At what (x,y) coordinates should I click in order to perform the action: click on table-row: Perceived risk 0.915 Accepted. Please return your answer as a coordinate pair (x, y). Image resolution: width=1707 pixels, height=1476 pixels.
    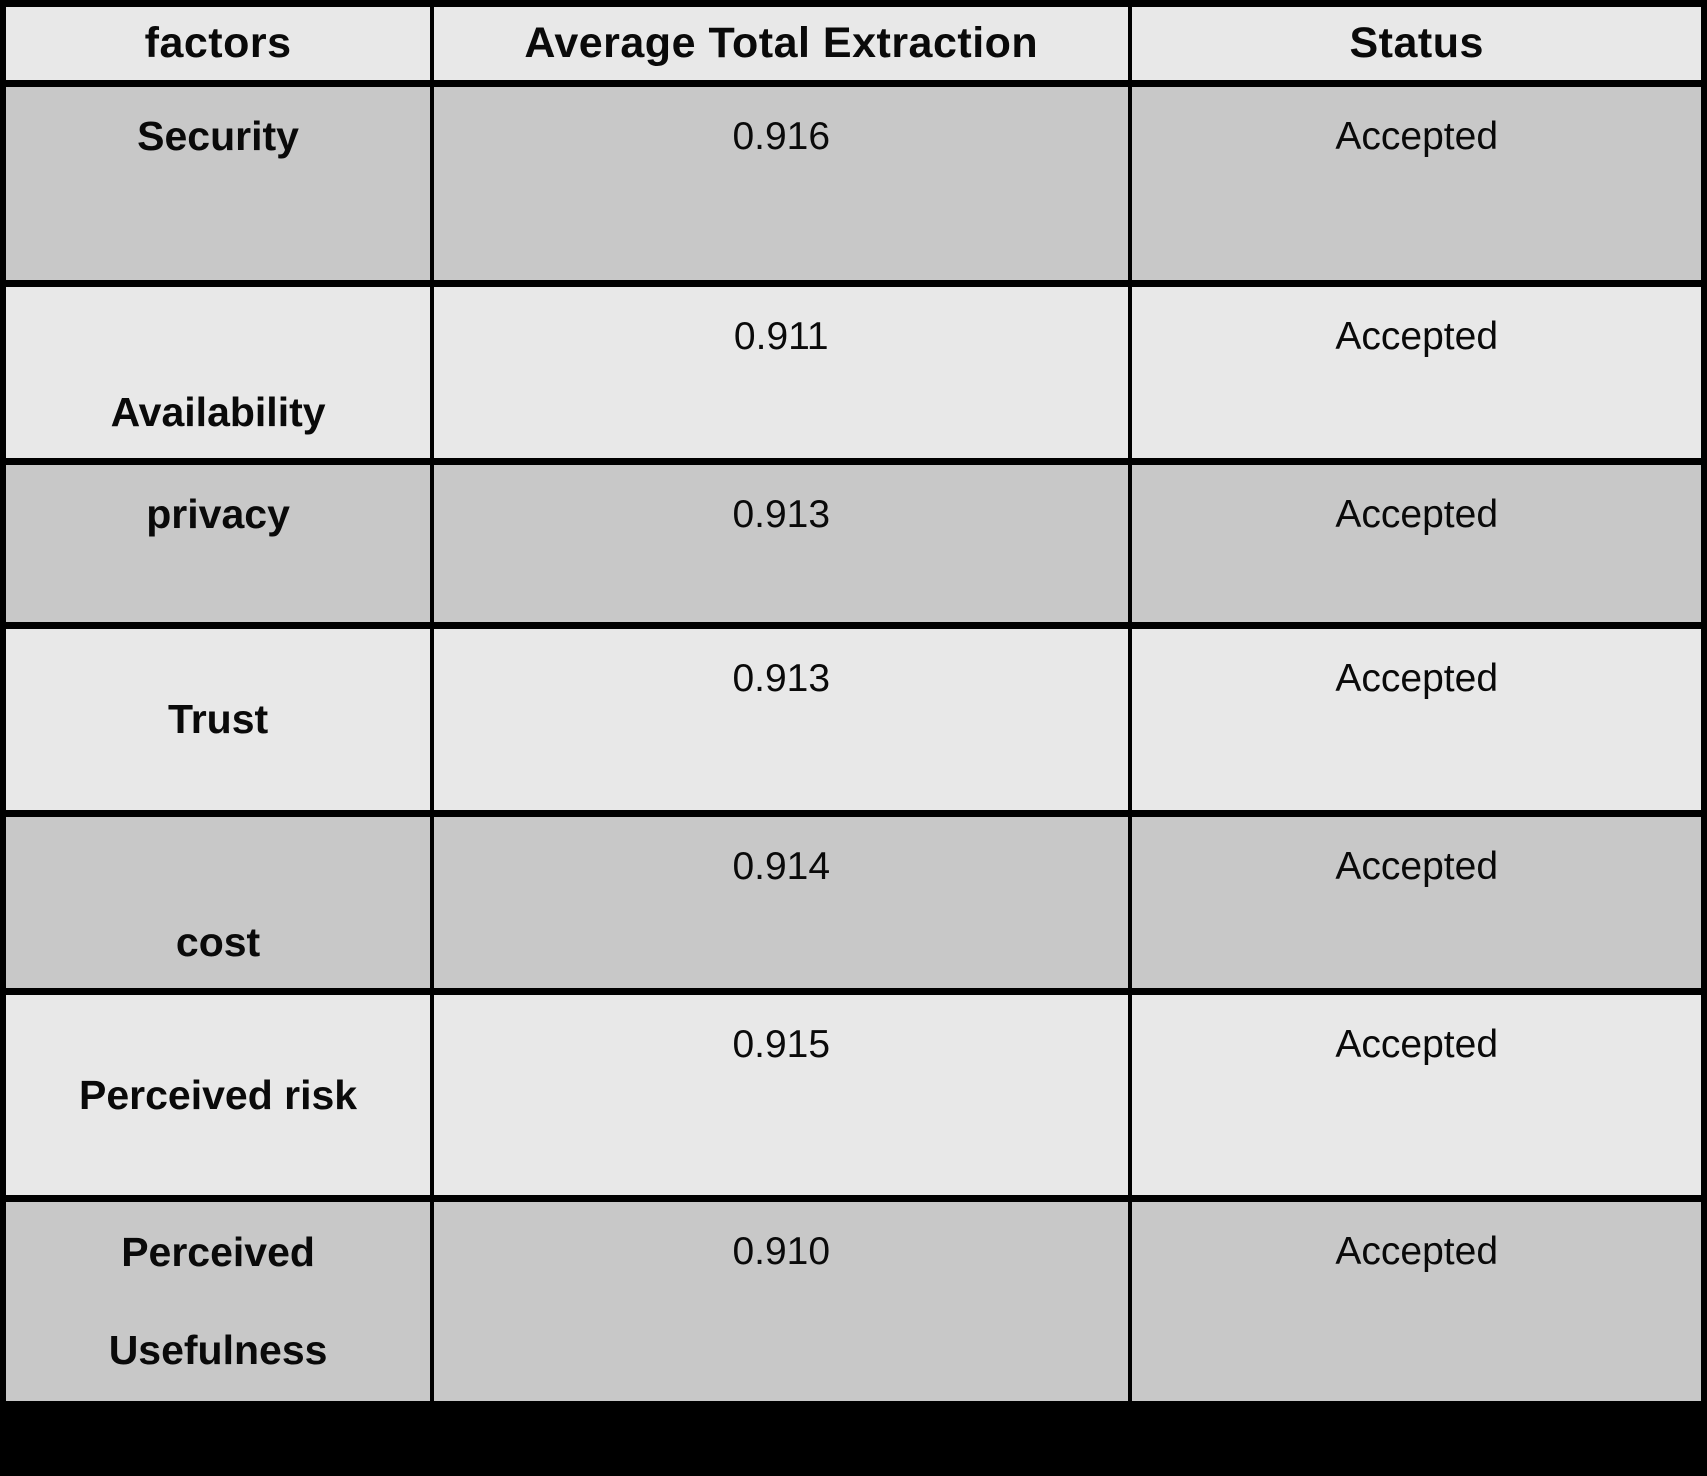
    Looking at the image, I should click on (853, 1095).